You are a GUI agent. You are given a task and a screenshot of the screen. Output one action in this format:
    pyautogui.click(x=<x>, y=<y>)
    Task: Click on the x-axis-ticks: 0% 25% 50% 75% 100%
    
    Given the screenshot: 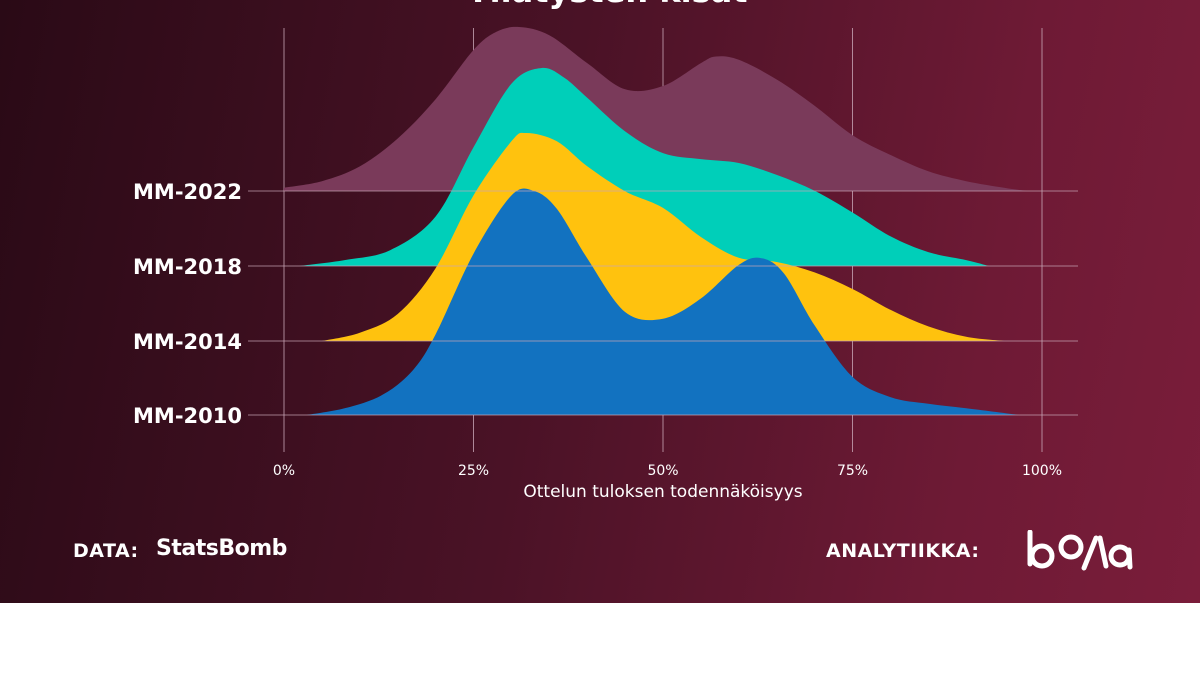 What is the action you would take?
    pyautogui.click(x=667, y=471)
    